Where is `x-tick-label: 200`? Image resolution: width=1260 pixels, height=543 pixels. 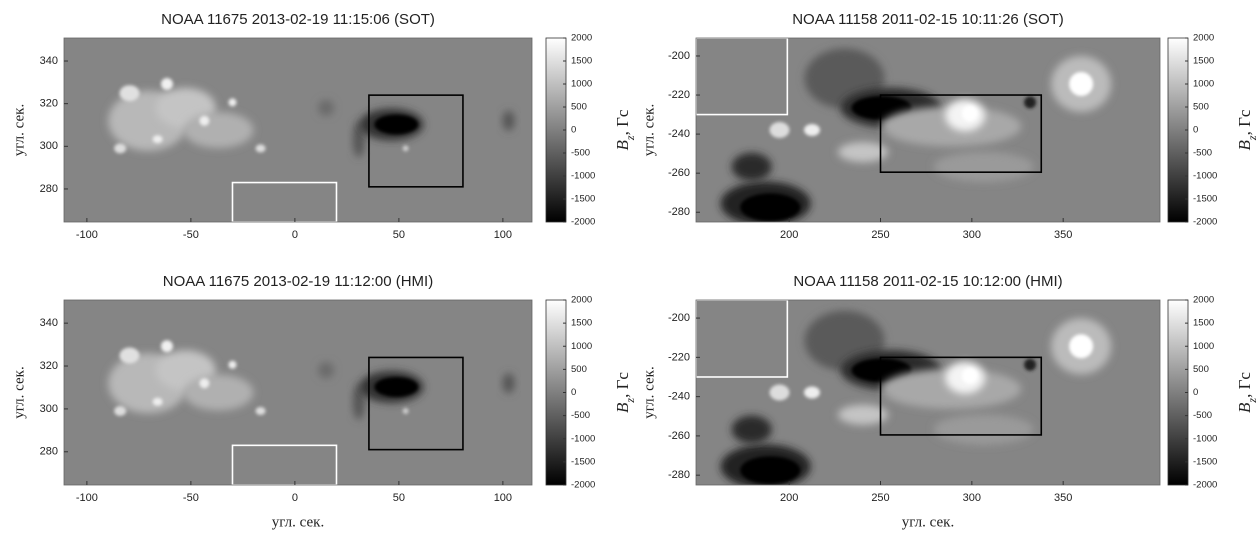
x-tick-label: 200 is located at coordinates (789, 498).